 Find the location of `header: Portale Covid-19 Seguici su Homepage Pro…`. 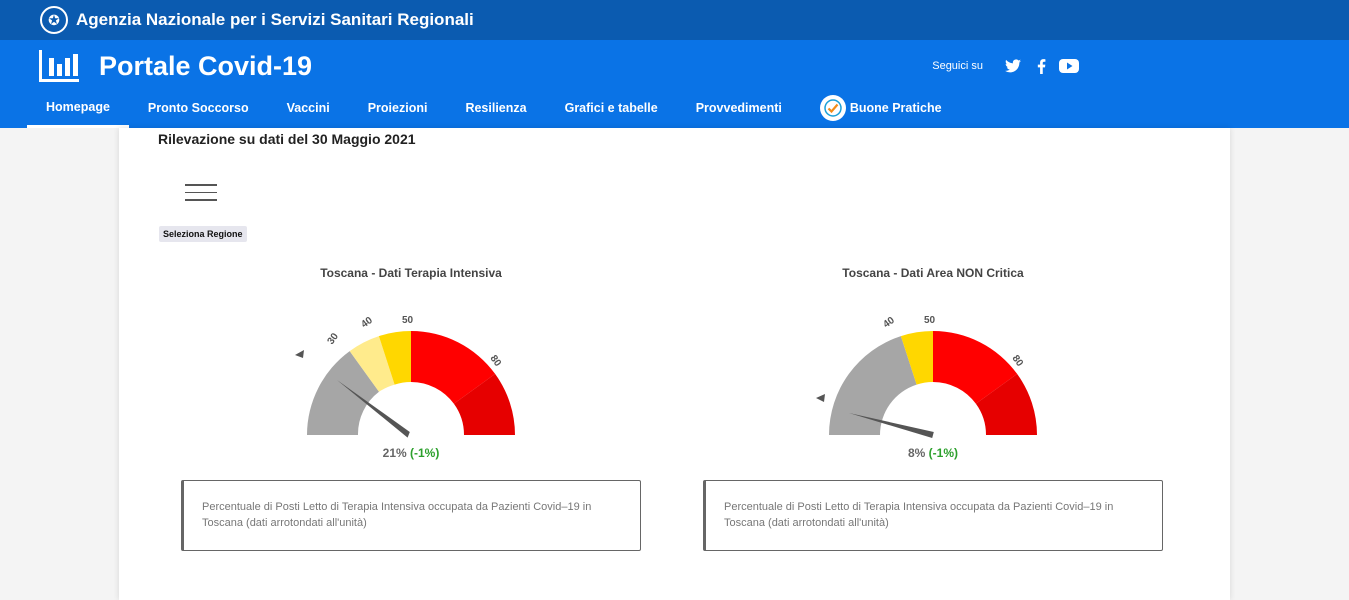

header: Portale Covid-19 Seguici su Homepage Pro… is located at coordinates (674, 84).